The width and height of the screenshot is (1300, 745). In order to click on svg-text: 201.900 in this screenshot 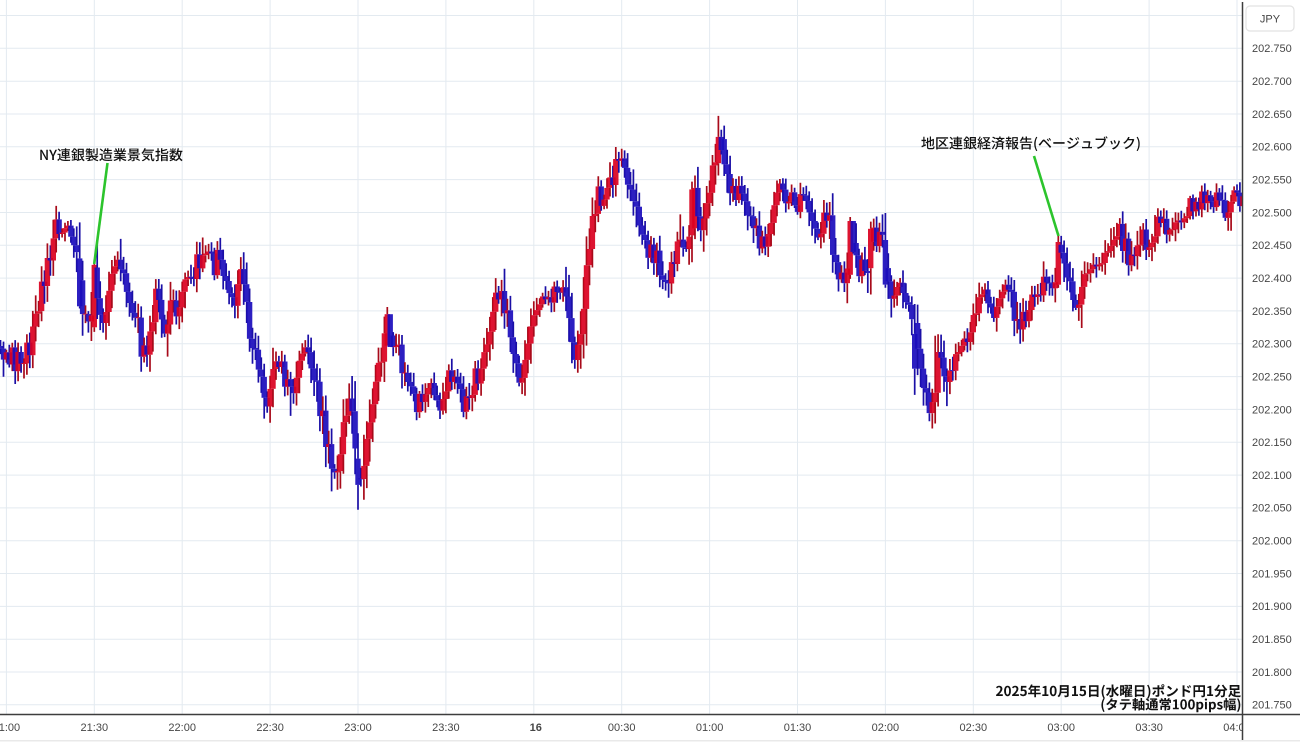, I will do `click(1272, 607)`.